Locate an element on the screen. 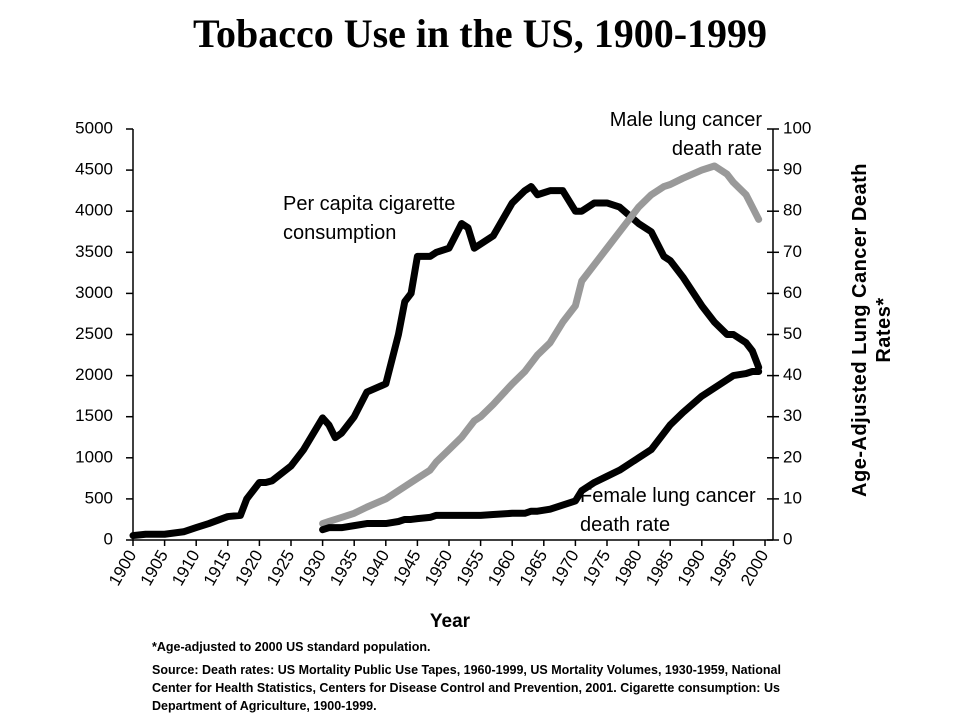  y2-tick-label: 100 is located at coordinates (797, 127).